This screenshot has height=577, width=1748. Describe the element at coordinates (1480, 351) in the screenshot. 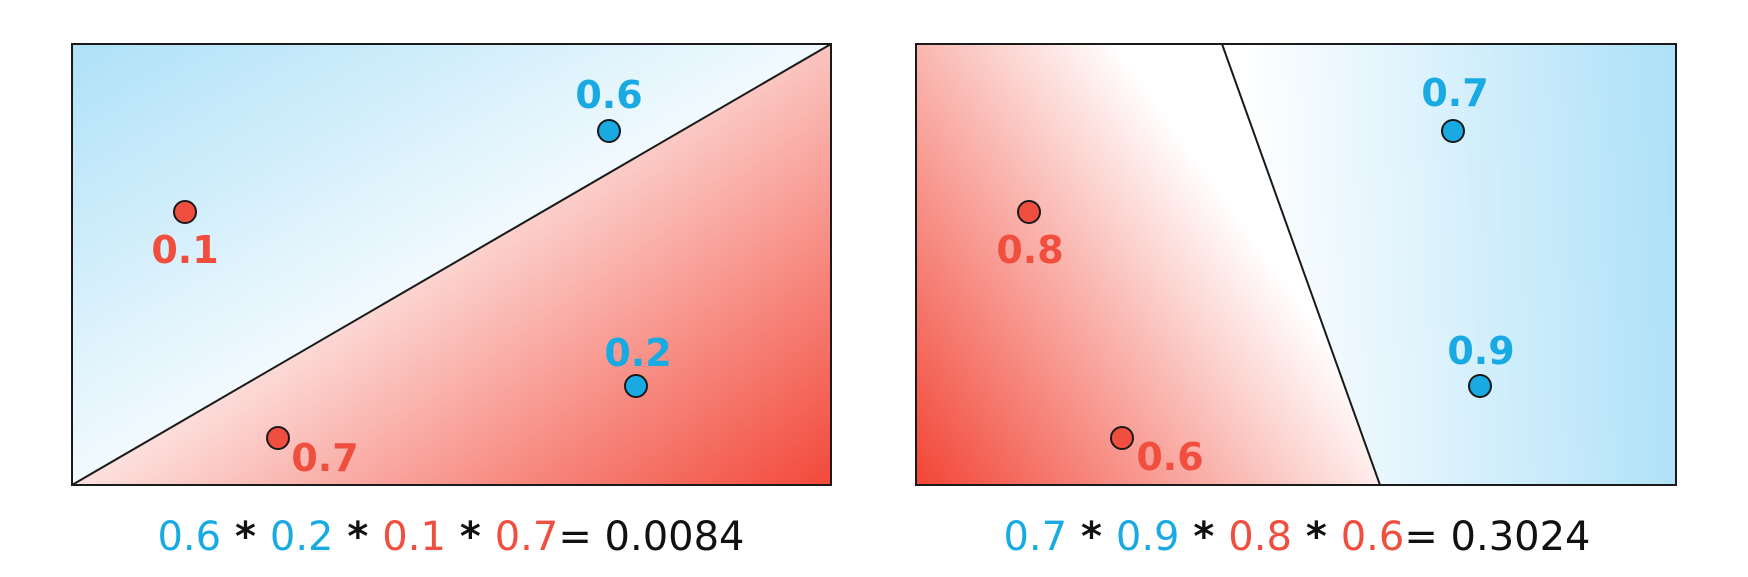

I see `right-point-blue-2-label: 0.9` at that location.